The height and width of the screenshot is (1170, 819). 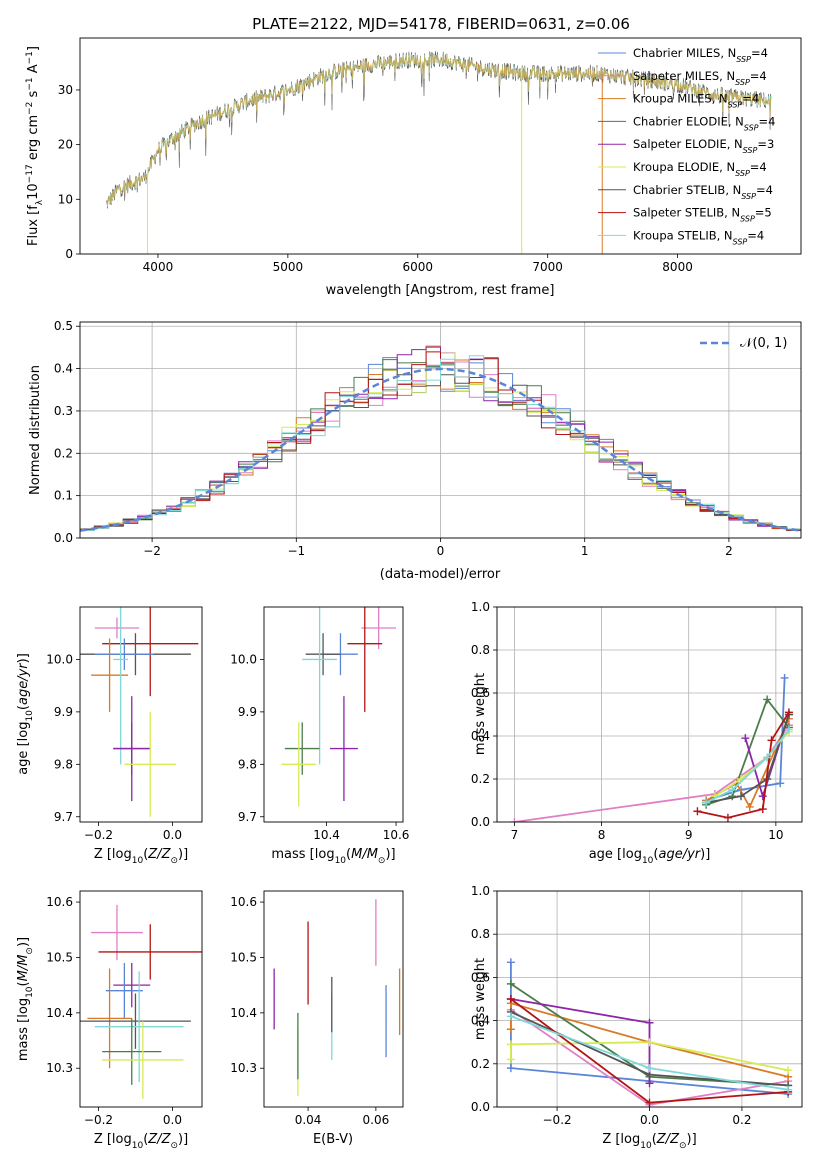 I want to click on x-axis-label: mass [log10(M/M⊙)], so click(x=333, y=856).